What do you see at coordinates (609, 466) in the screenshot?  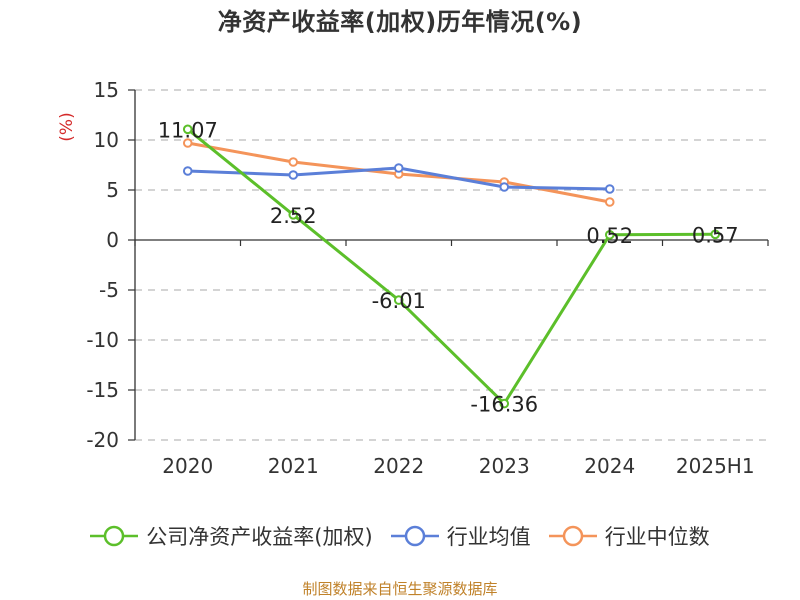 I see `x-tick-label: 2024` at bounding box center [609, 466].